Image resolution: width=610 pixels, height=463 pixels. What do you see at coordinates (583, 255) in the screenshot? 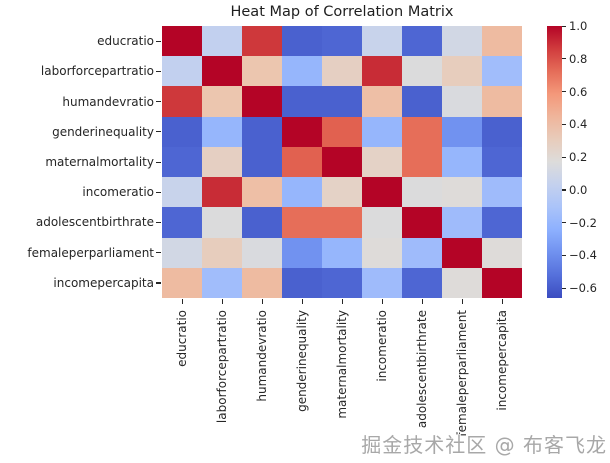
I see `colorbar-tick-label: −0.4` at bounding box center [583, 255].